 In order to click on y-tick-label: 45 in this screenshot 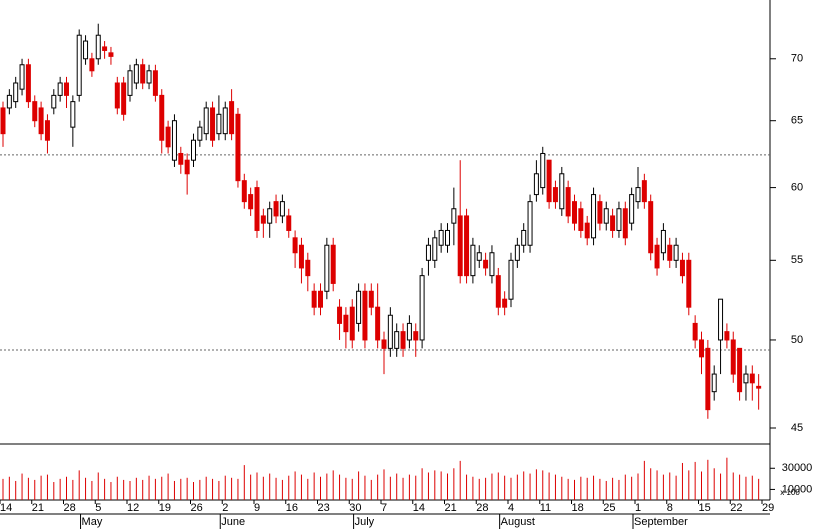, I will do `click(797, 428)`.